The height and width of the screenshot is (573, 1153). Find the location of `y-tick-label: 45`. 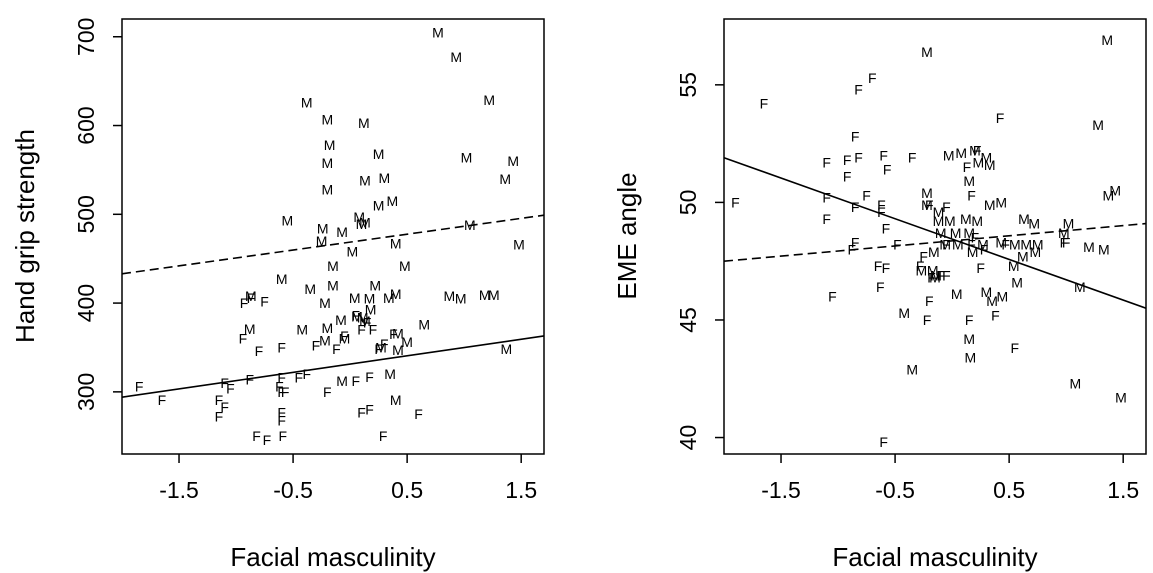

y-tick-label: 45 is located at coordinates (688, 320).